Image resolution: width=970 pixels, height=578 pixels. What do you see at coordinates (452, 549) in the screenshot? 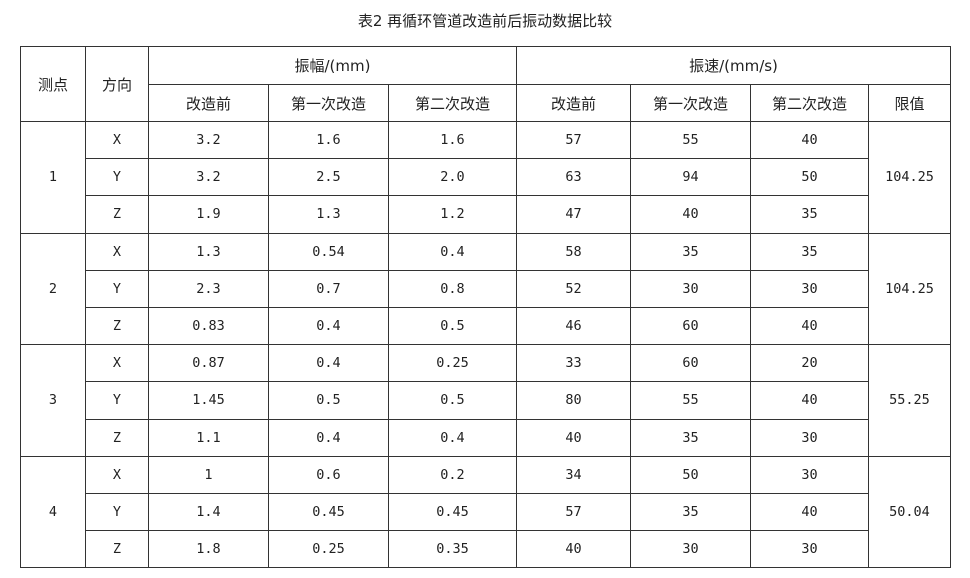
I see `amplitude-second-cell: 0.35` at bounding box center [452, 549].